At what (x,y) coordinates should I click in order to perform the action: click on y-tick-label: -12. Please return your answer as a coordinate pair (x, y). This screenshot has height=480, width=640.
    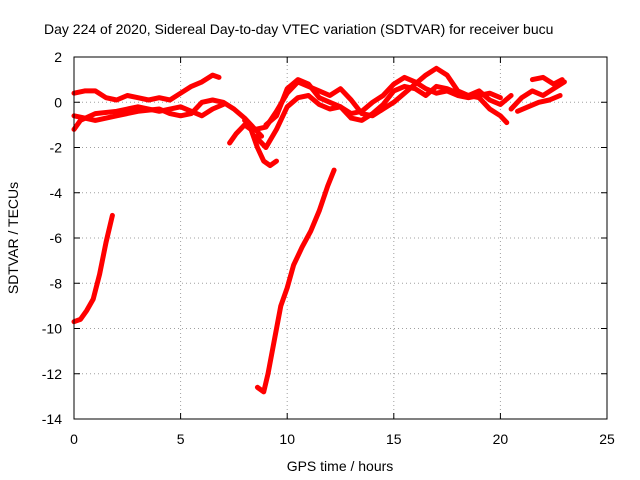
    Looking at the image, I should click on (52, 374).